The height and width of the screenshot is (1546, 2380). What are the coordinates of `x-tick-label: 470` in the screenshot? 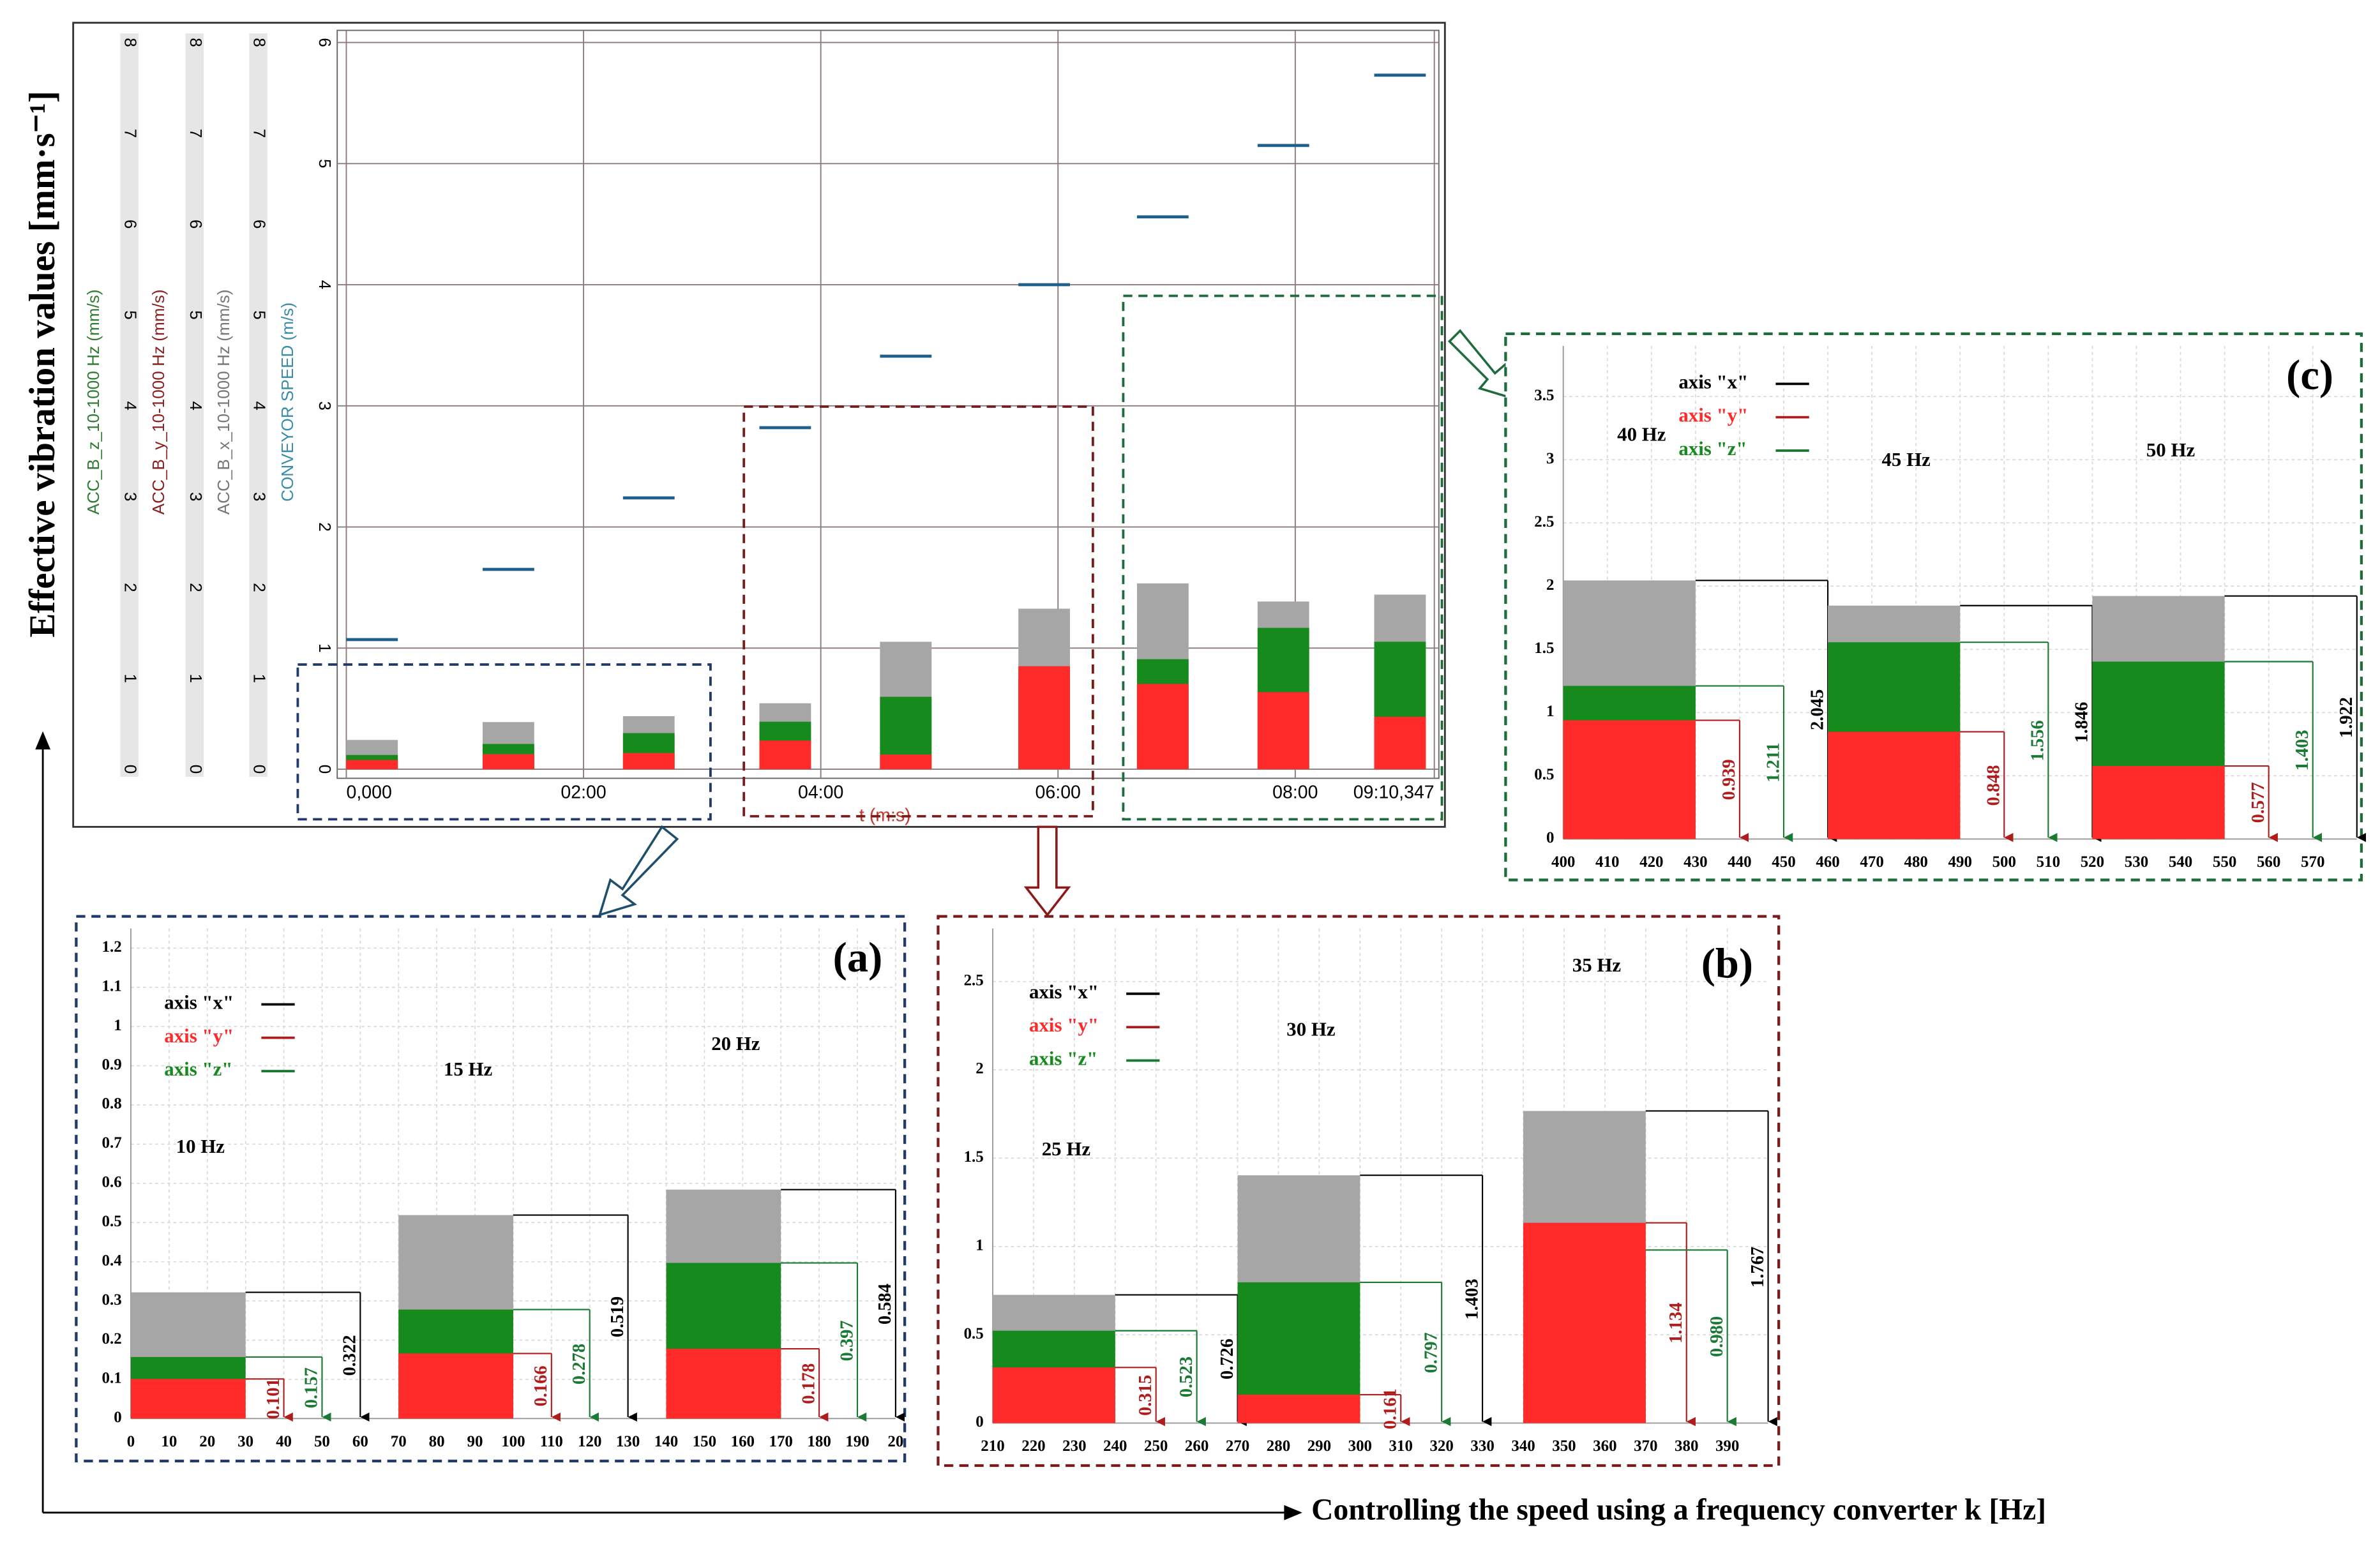 It's located at (1871, 862).